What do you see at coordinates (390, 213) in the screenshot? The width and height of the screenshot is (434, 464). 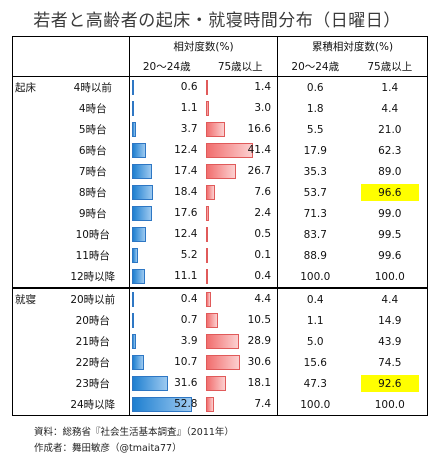 I see `cum-old-value: 99.0` at bounding box center [390, 213].